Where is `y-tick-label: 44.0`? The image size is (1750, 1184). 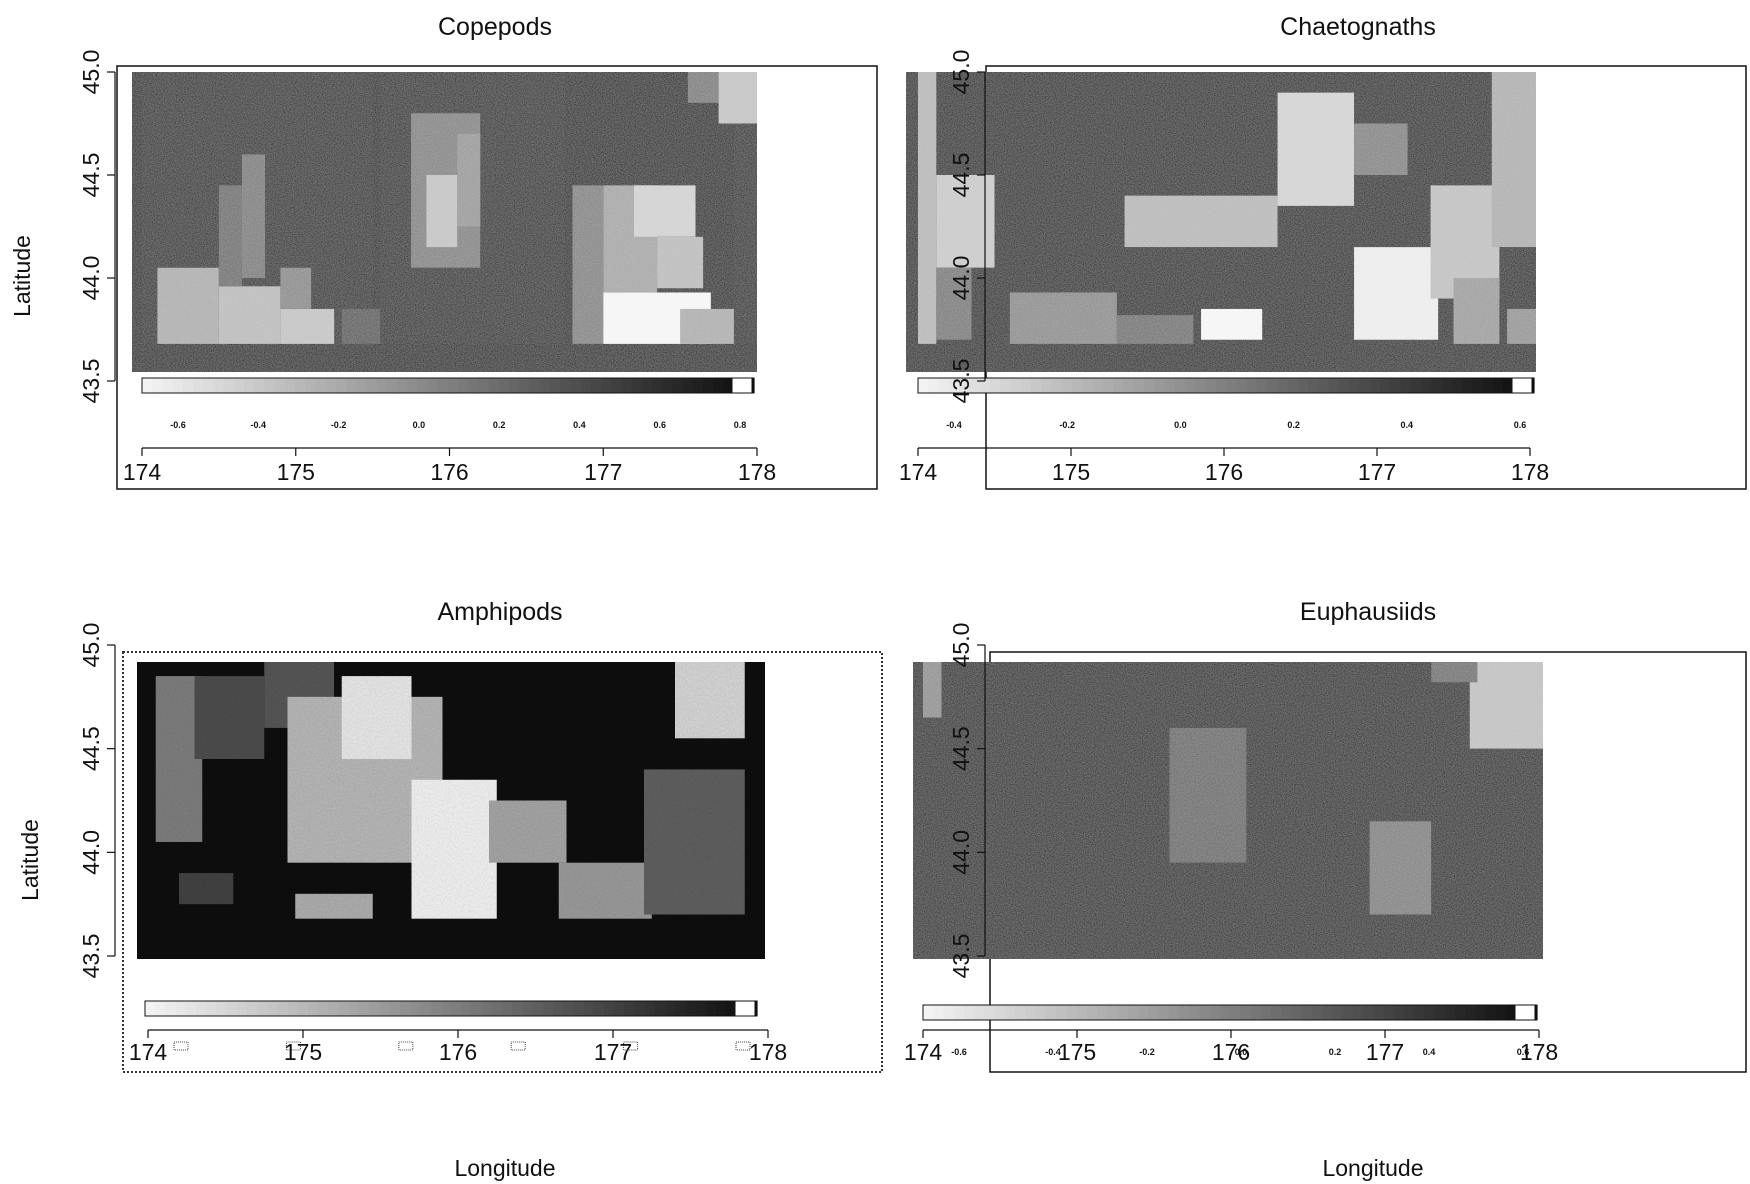
y-tick-label: 44.0 is located at coordinates (91, 278).